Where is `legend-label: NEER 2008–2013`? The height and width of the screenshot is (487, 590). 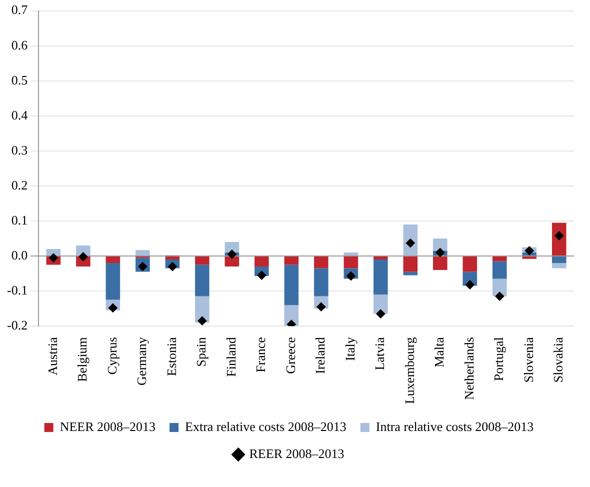
legend-label: NEER 2008–2013 is located at coordinates (108, 426).